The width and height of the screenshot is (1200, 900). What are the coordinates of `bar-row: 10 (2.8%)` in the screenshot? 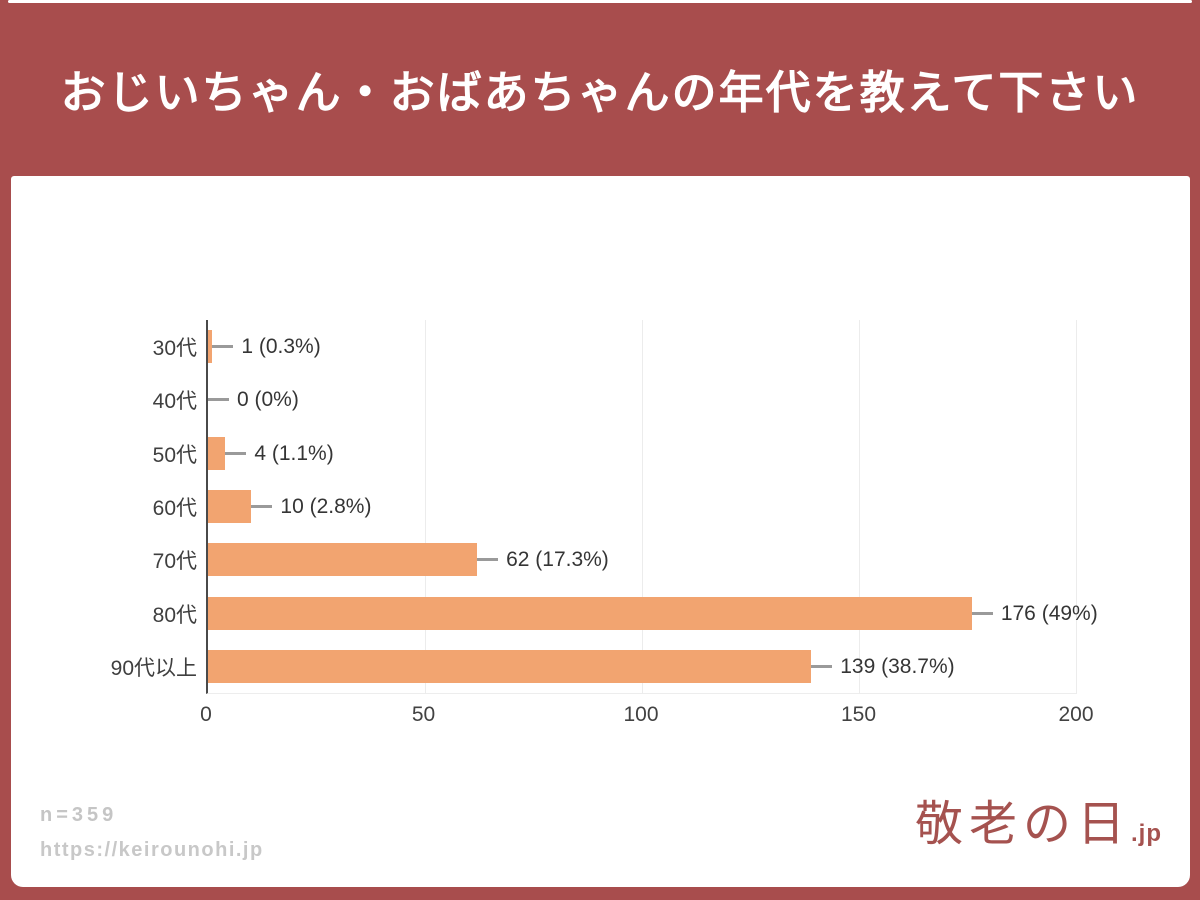 It's located at (642, 506).